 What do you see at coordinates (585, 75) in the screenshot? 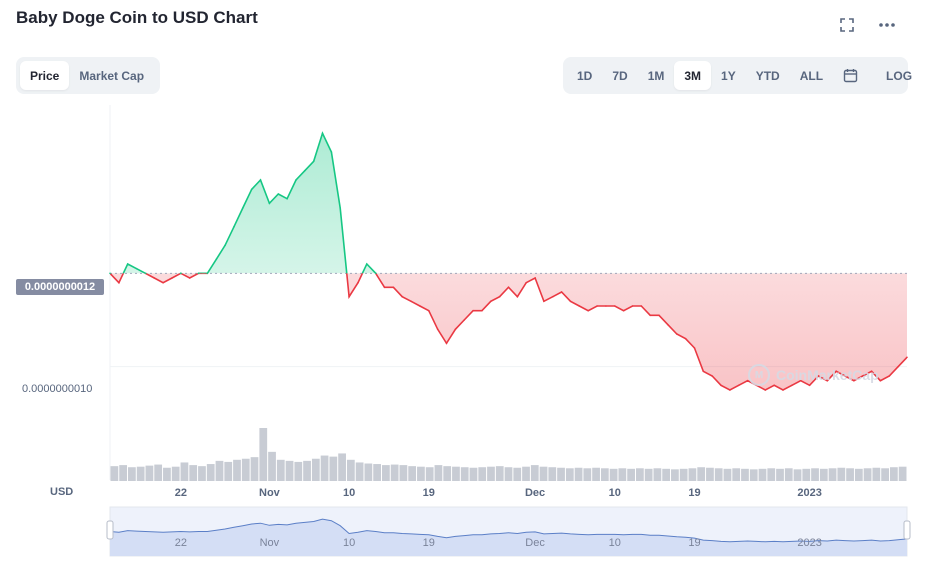
I see `range-1d: 1D` at bounding box center [585, 75].